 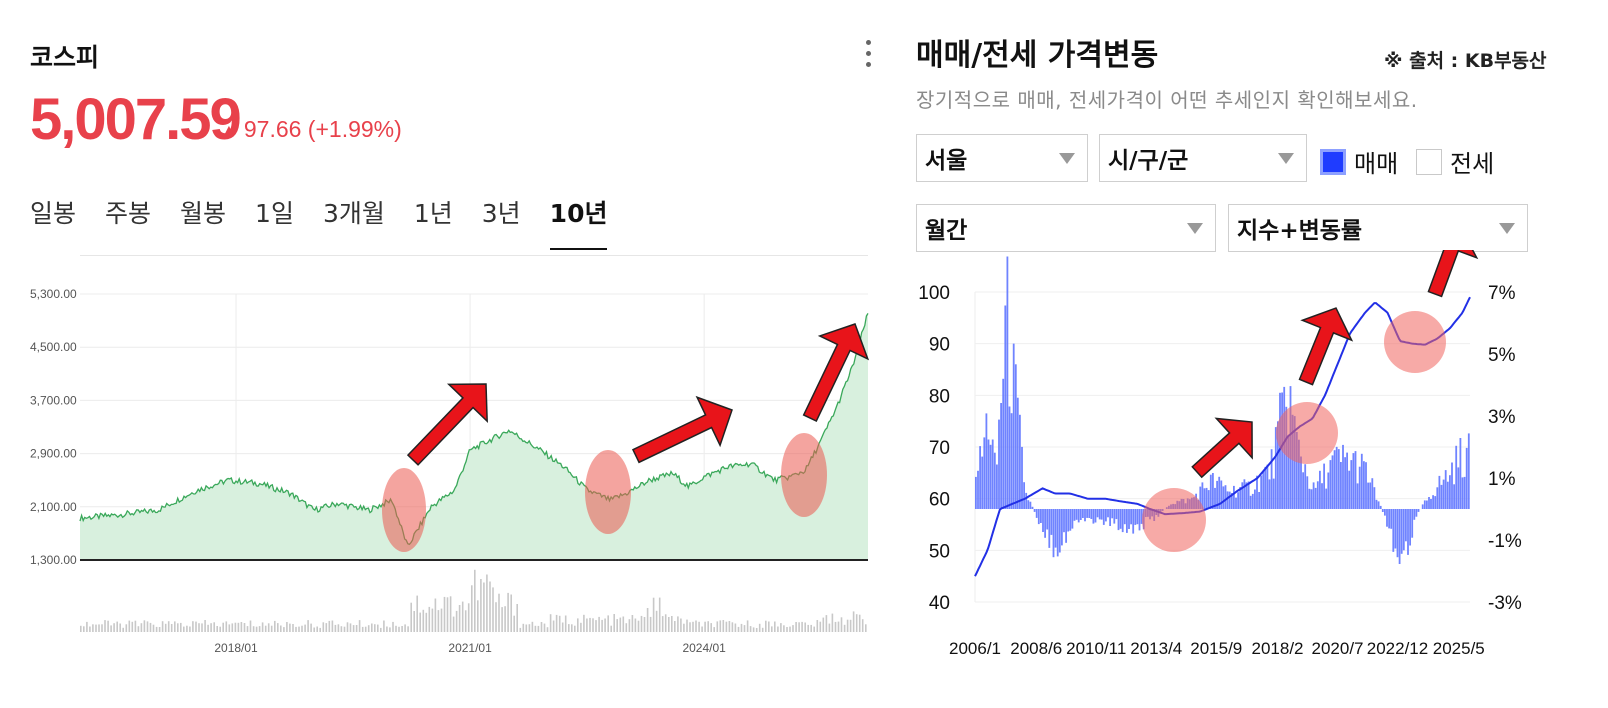 What do you see at coordinates (939, 345) in the screenshot?
I see `y-left-tick: 90` at bounding box center [939, 345].